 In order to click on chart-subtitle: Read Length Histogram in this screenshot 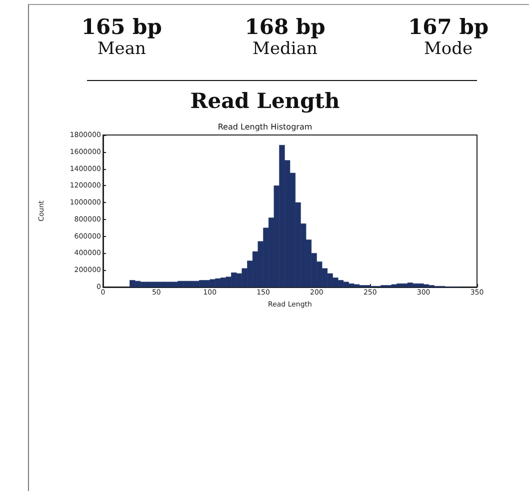, I will do `click(265, 127)`.